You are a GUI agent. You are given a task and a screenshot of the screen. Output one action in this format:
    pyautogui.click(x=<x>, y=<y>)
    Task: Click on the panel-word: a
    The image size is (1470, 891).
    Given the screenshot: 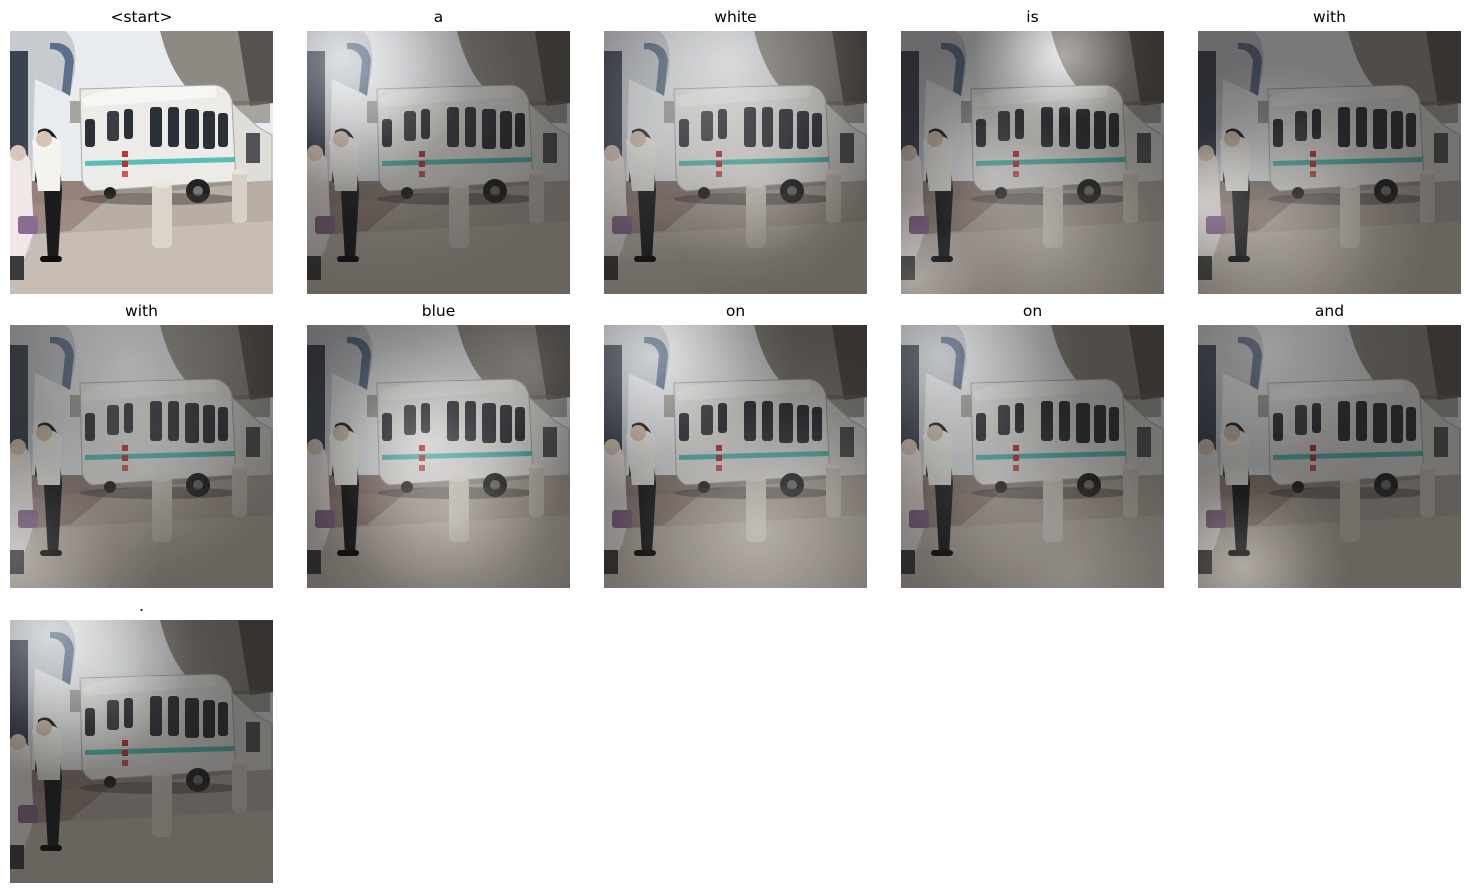 What is the action you would take?
    pyautogui.click(x=438, y=17)
    